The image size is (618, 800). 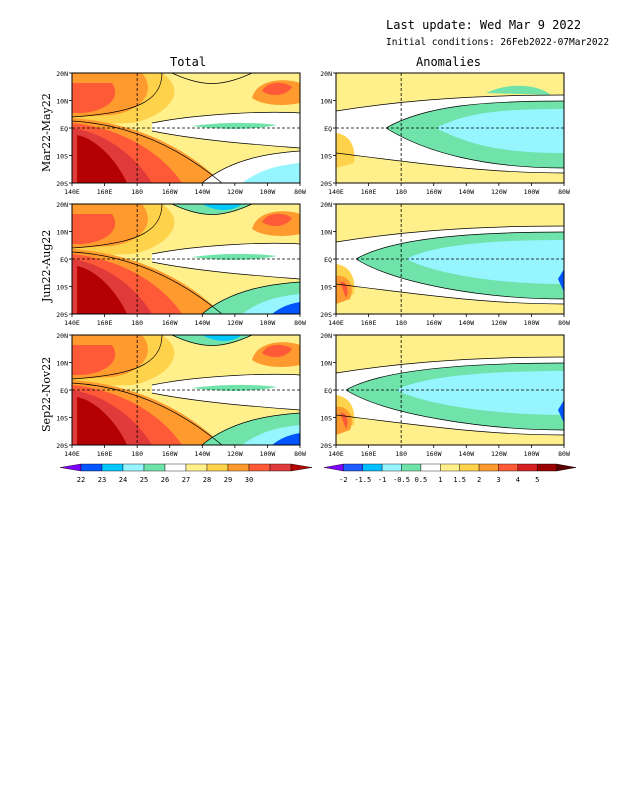 What do you see at coordinates (421, 480) in the screenshot?
I see `colorbar-label: 0.5` at bounding box center [421, 480].